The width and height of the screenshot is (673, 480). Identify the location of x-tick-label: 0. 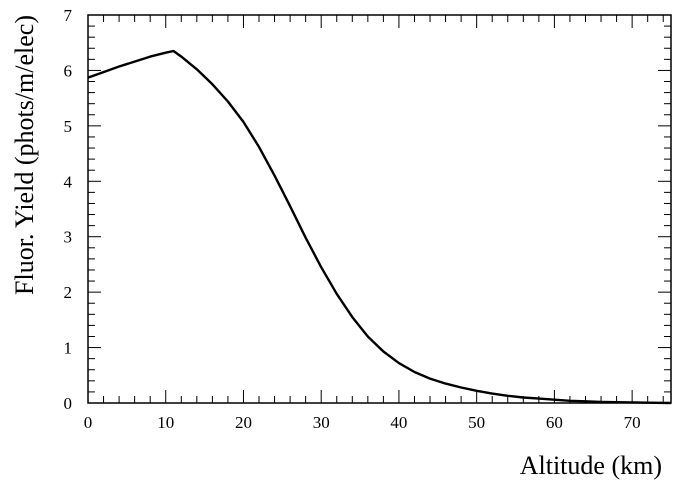
(88, 422).